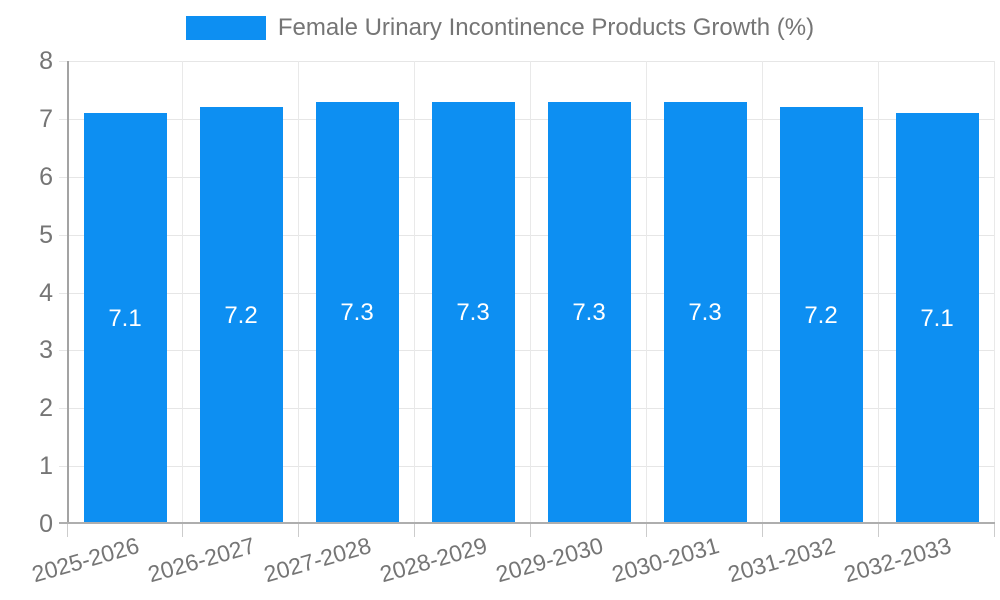  I want to click on x-axis-label: 2030-2031, so click(665, 560).